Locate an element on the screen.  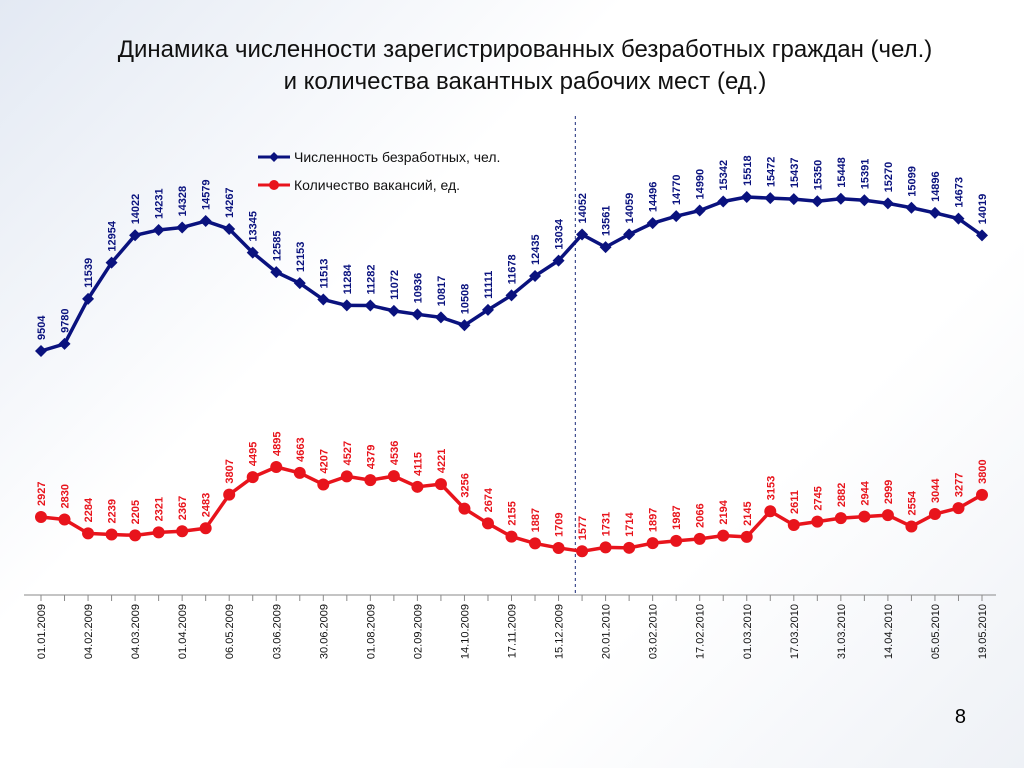
legend-label: Численность безработных, чел. is located at coordinates (397, 157).